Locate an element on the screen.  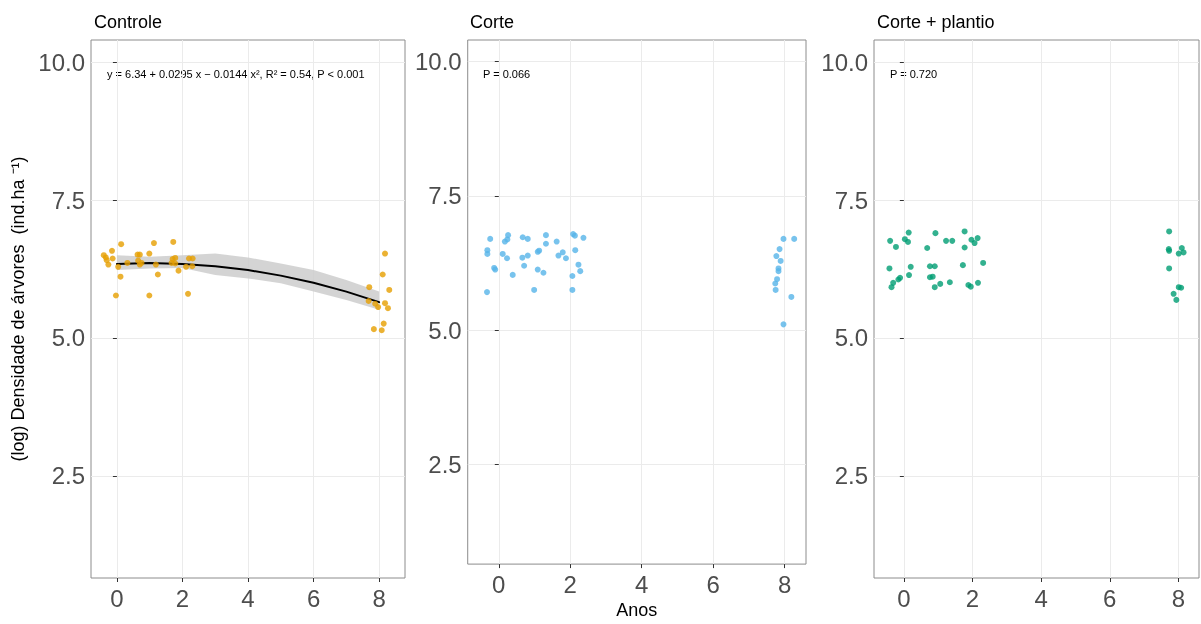
chart-title: Controle is located at coordinates (128, 22).